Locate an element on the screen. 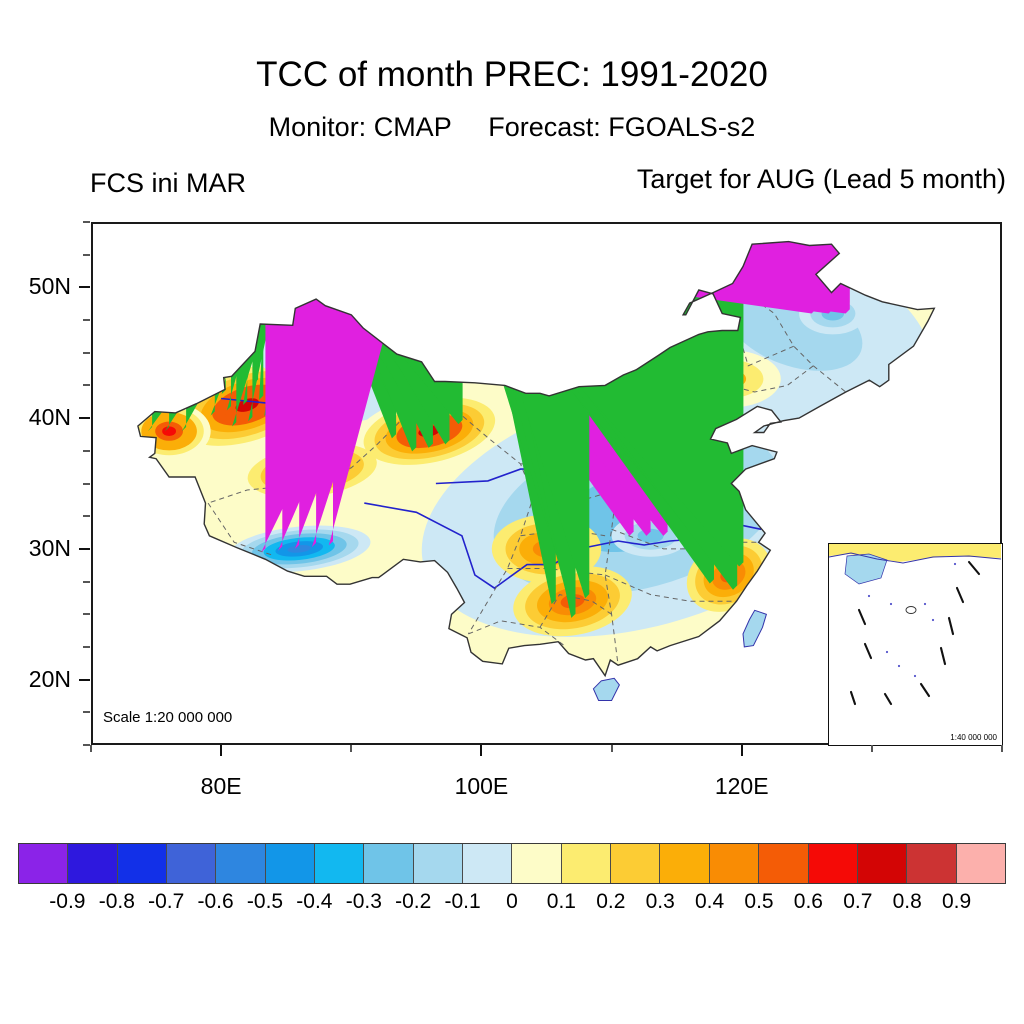 This screenshot has height=1024, width=1024. colorbar-tick-label: 0.4 is located at coordinates (709, 901).